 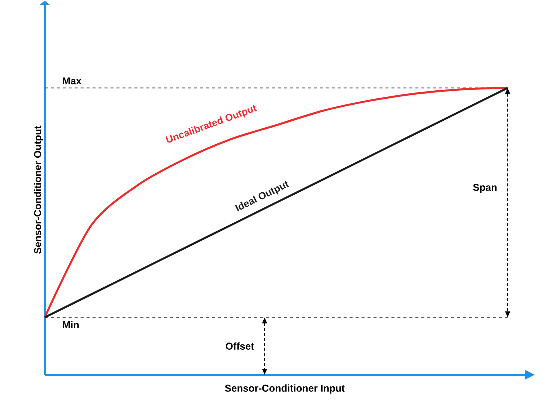 What do you see at coordinates (71, 324) in the screenshot?
I see `ref-line-label: Min` at bounding box center [71, 324].